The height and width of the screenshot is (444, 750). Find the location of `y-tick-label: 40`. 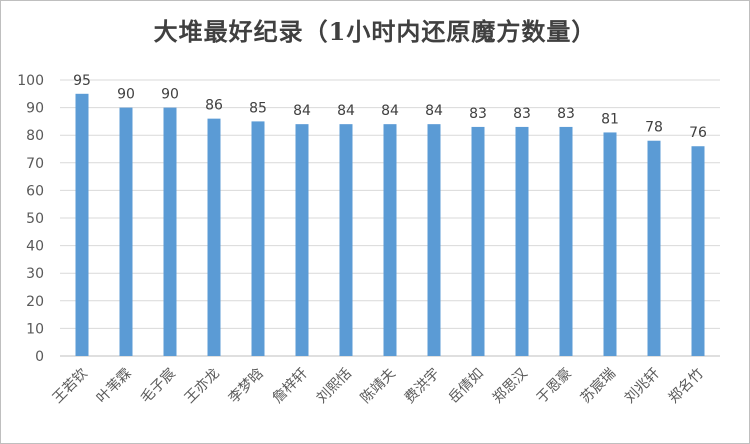

y-tick-label: 40 is located at coordinates (35, 247).